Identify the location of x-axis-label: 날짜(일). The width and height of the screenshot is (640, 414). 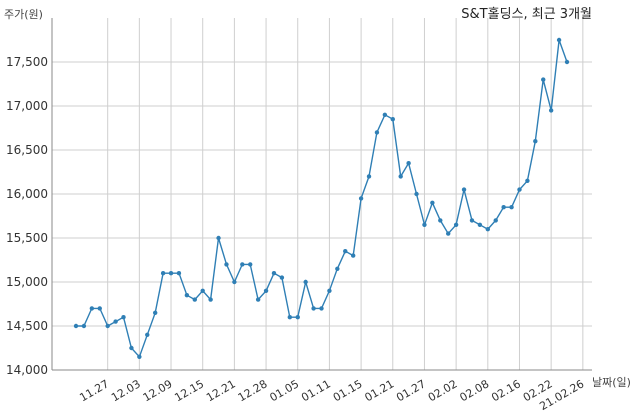
(611, 382).